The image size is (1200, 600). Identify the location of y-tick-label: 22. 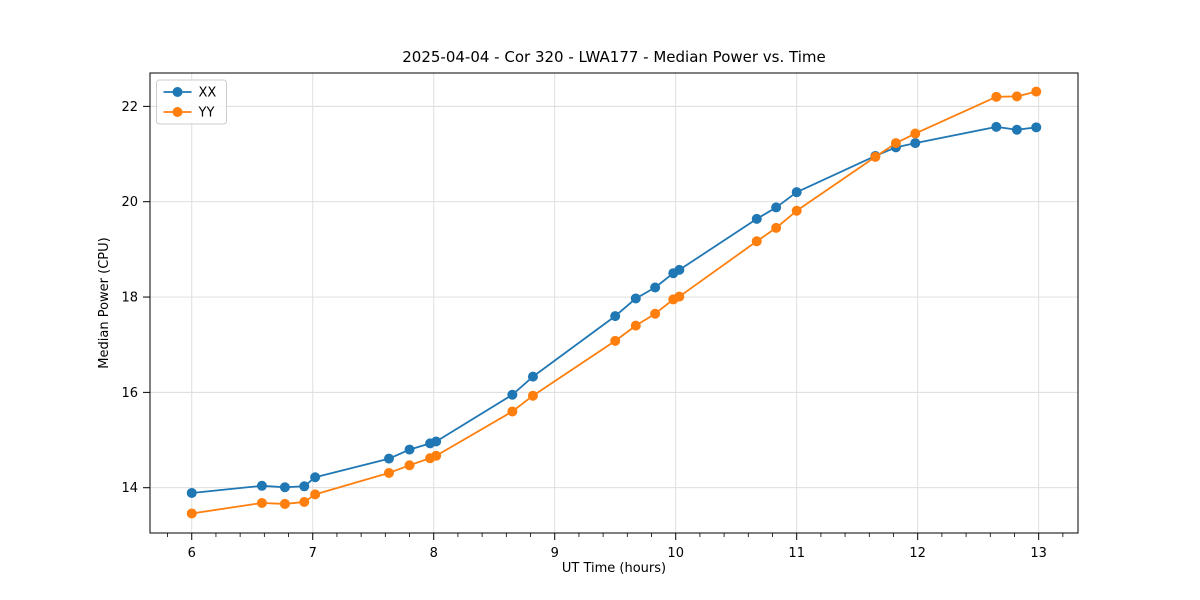
(129, 107).